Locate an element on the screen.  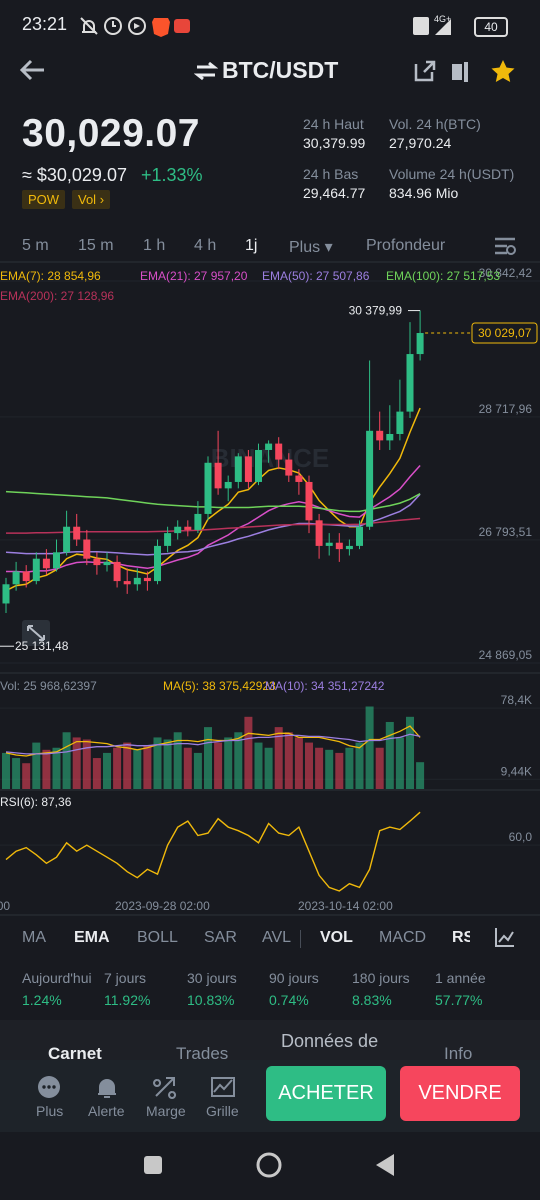
nav-back is located at coordinates (385, 1165).